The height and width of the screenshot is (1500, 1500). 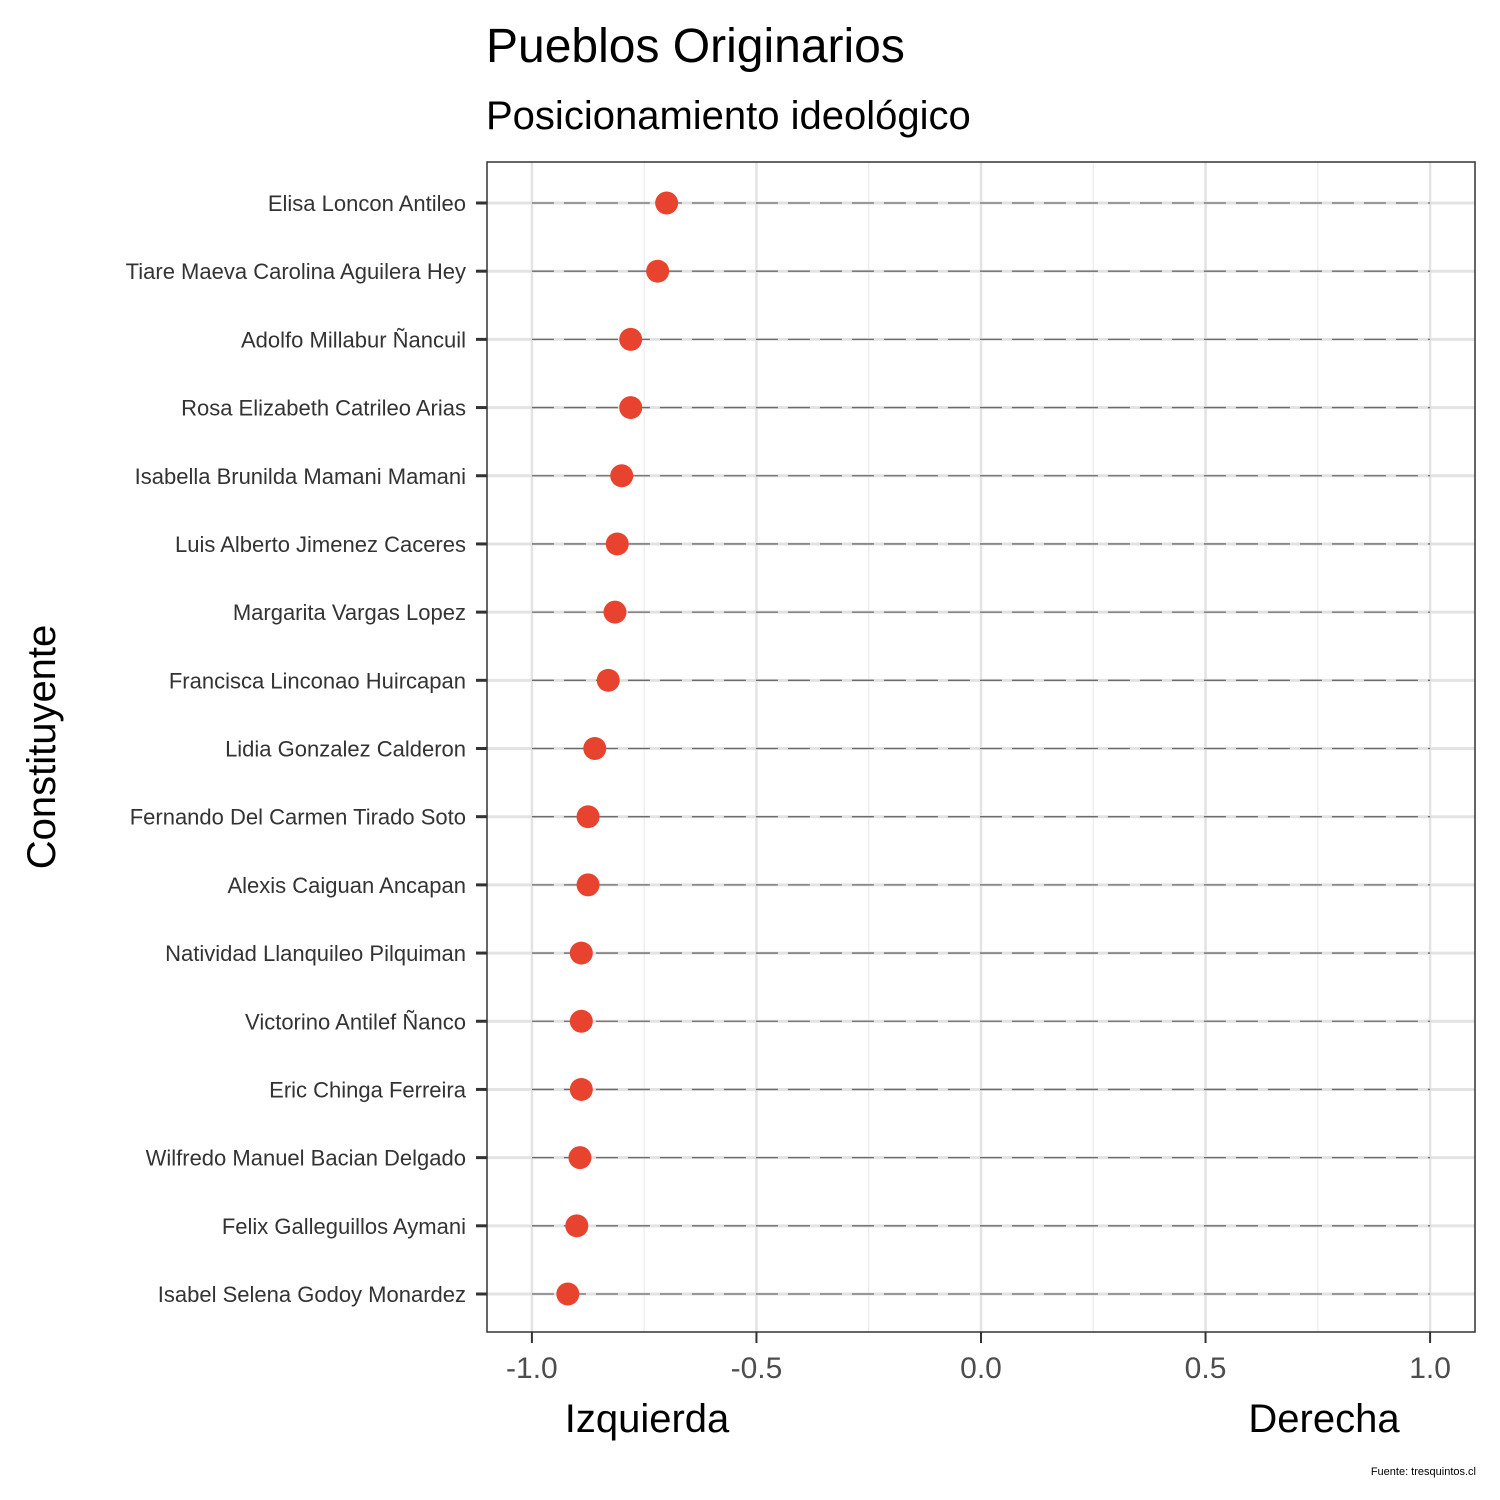 I want to click on y-tick-label: Elisa Loncon Antileo, so click(x=367, y=203).